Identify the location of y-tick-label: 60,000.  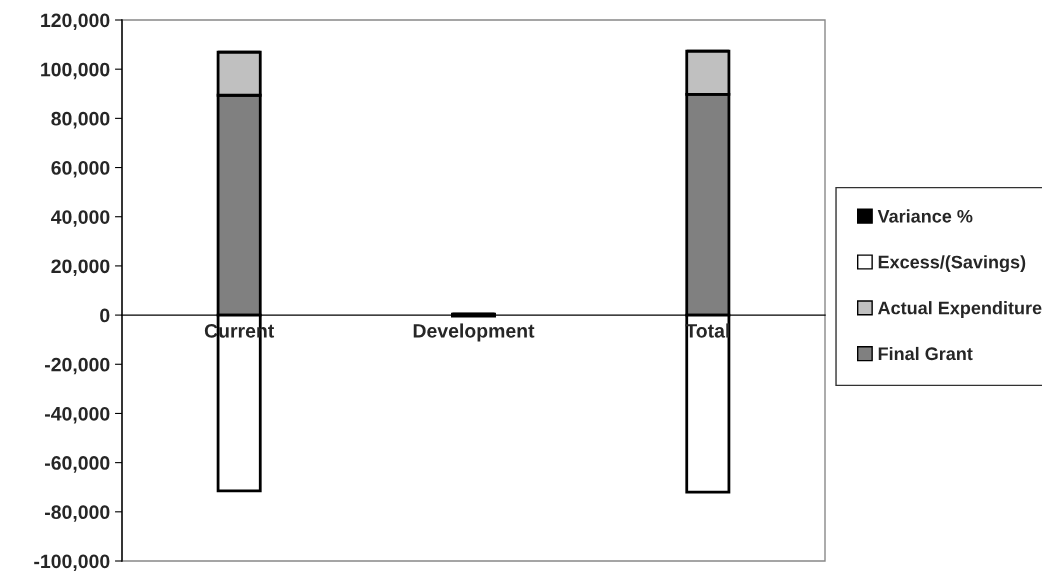
(80, 169).